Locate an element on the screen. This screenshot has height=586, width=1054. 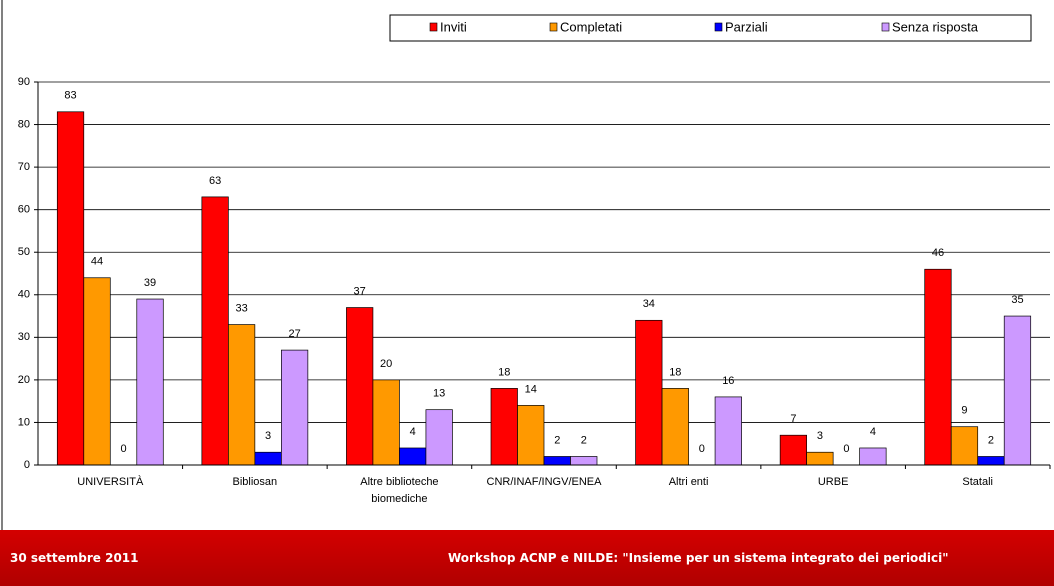
data-label: 39 is located at coordinates (150, 283).